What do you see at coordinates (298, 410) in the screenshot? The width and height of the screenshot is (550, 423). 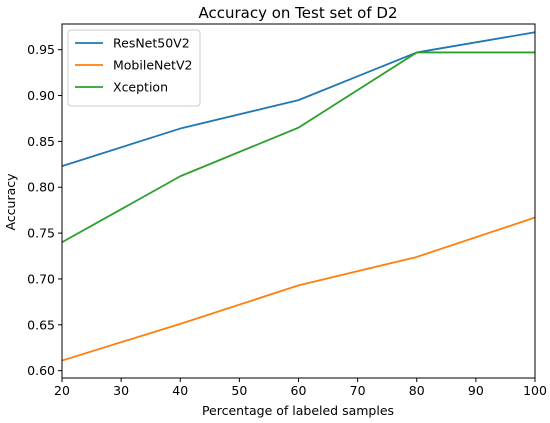 I see `x-axis-label: Percentage of labeled samples` at bounding box center [298, 410].